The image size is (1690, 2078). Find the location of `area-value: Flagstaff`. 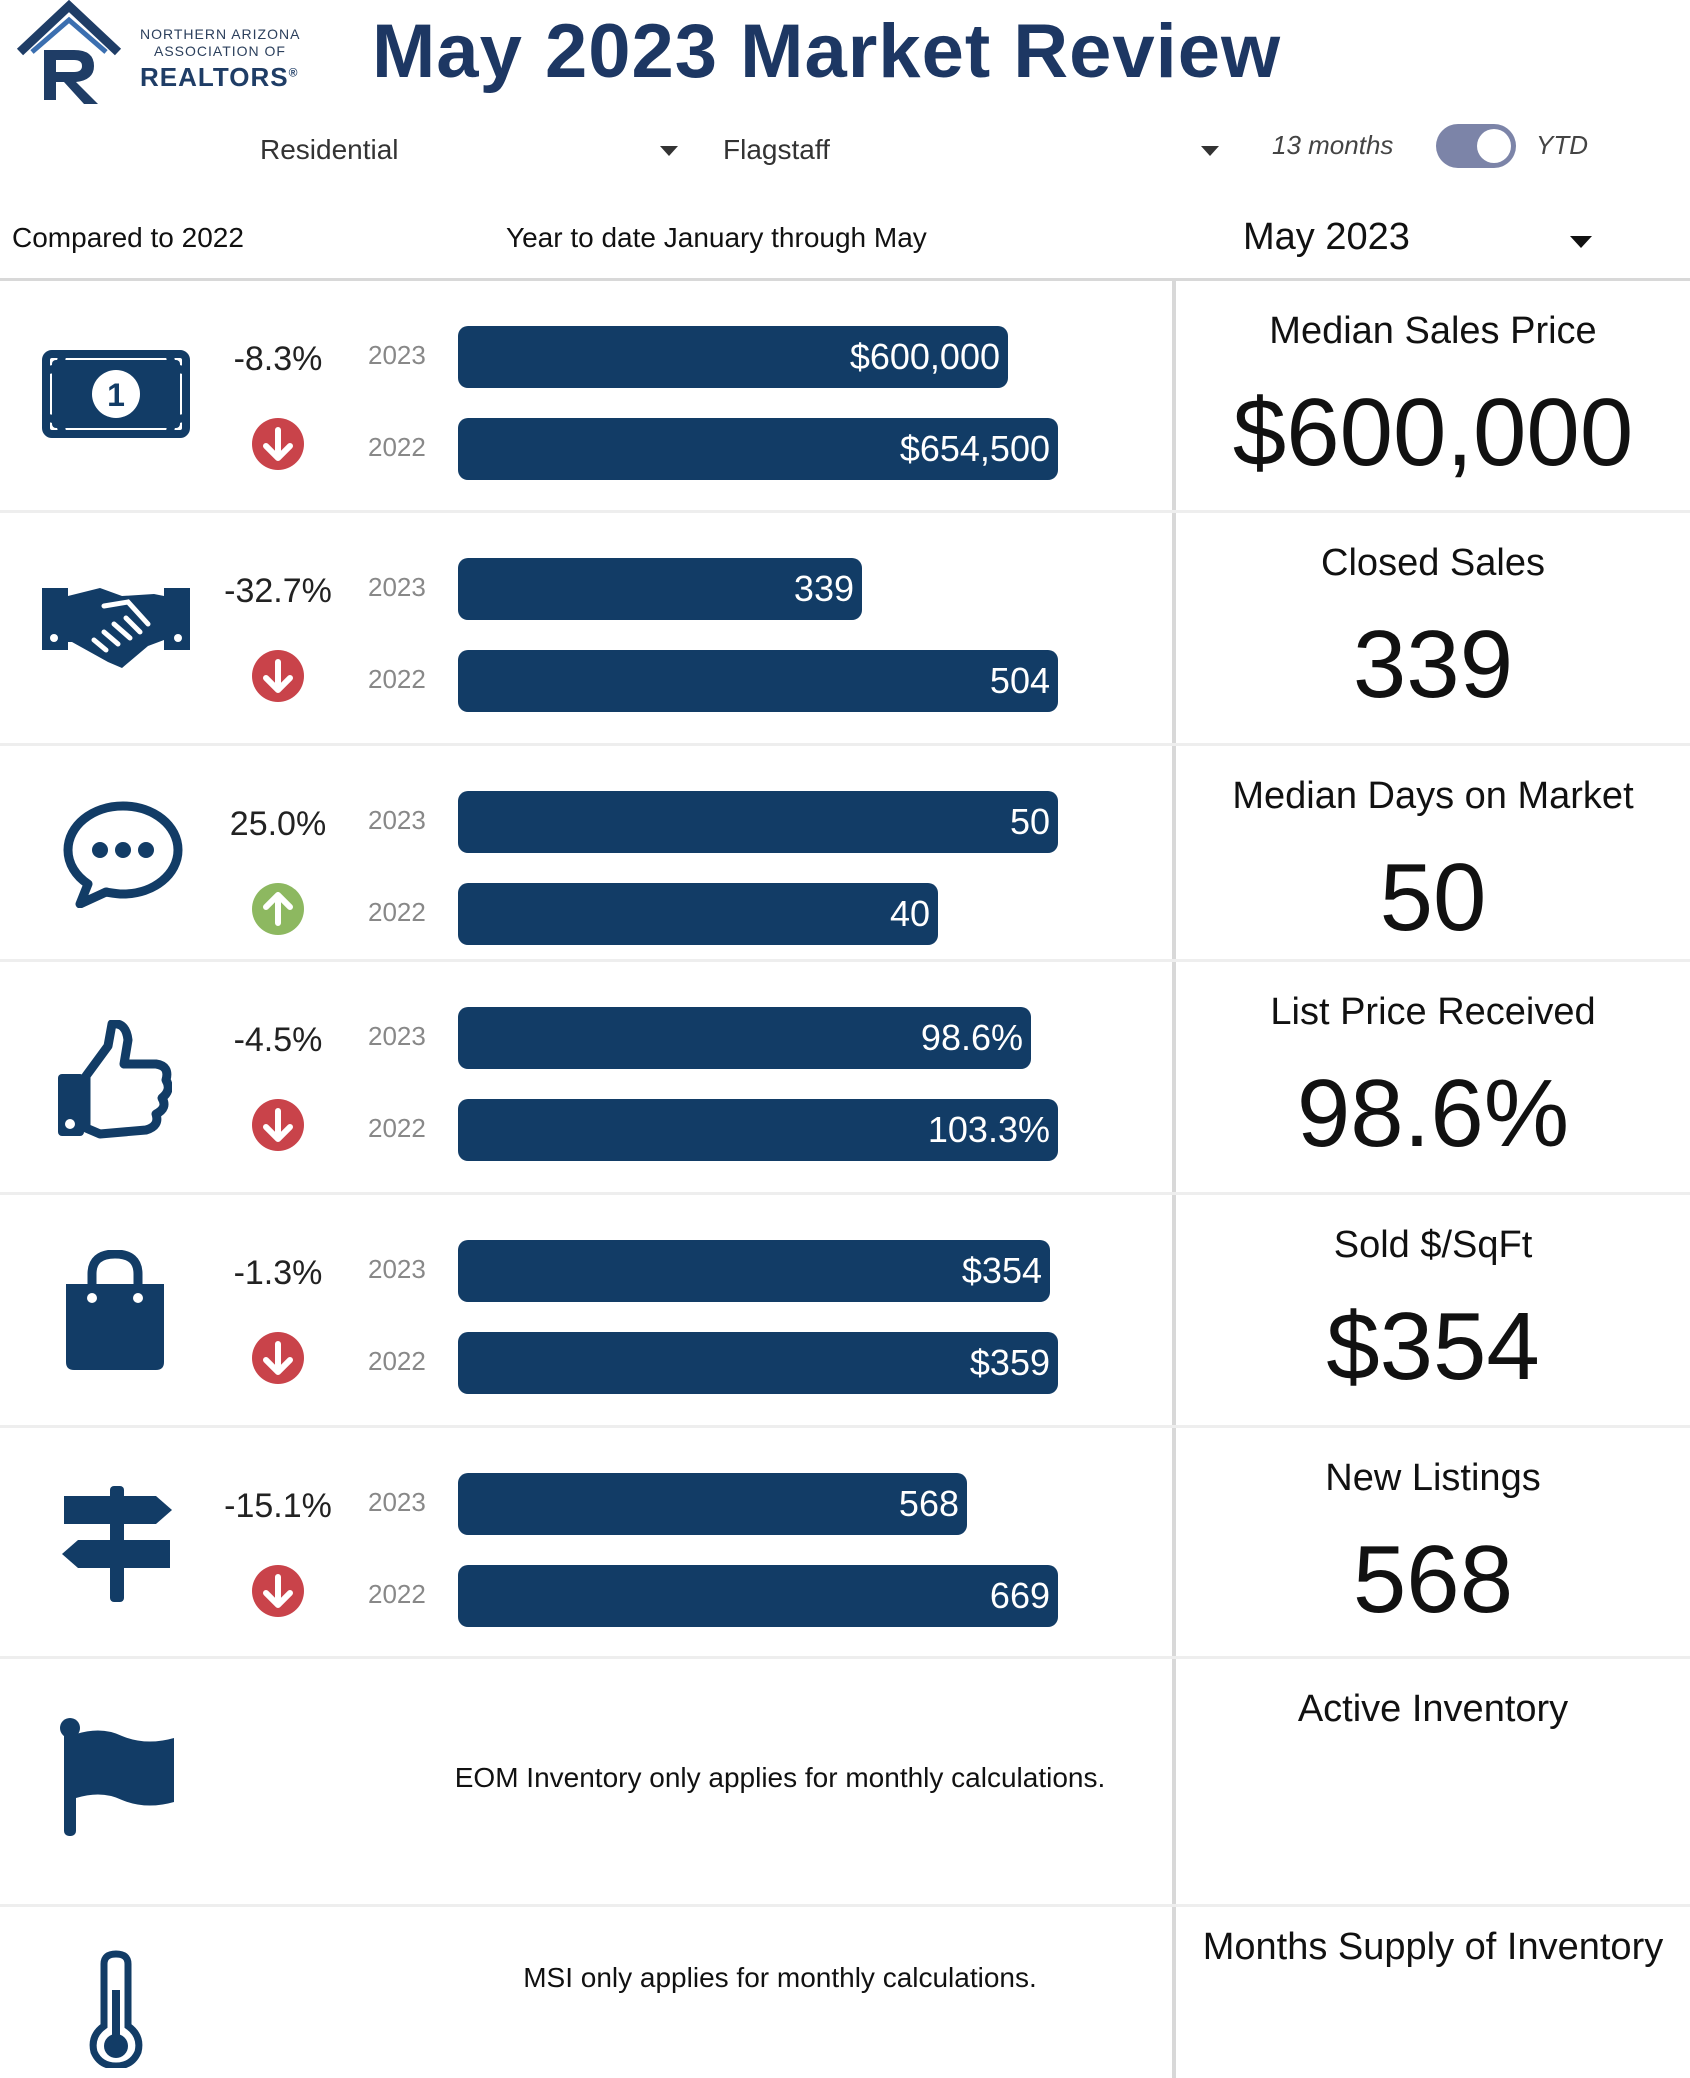

area-value: Flagstaff is located at coordinates (776, 149).